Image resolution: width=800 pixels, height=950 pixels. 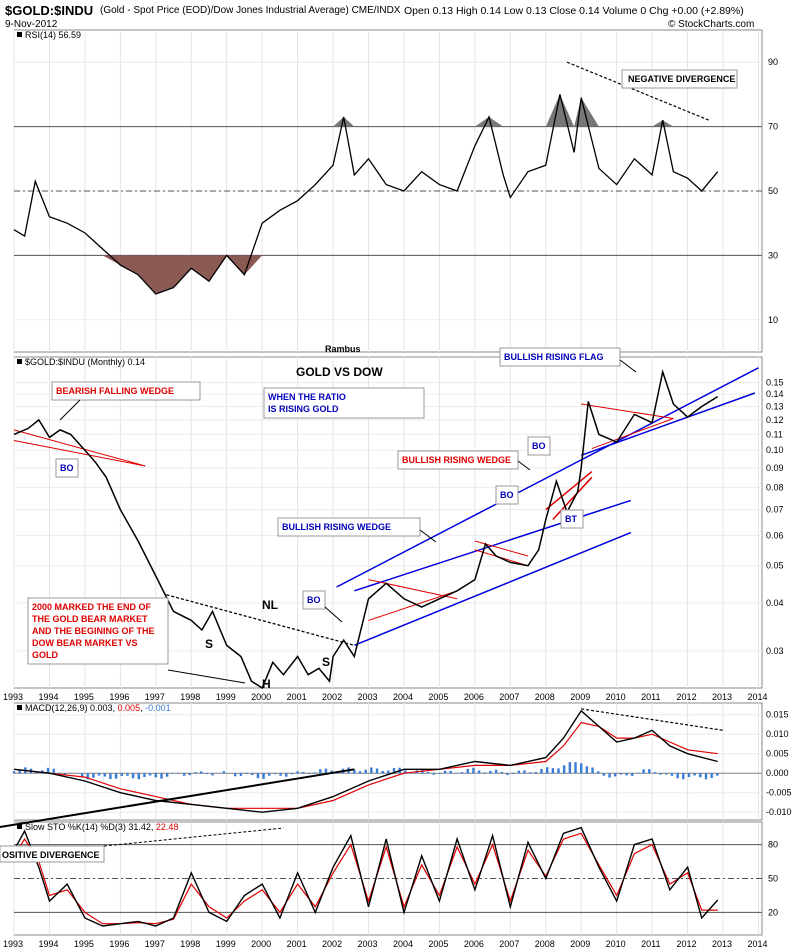 What do you see at coordinates (650, 697) in the screenshot?
I see `price-x-tick-label: 2011` at bounding box center [650, 697].